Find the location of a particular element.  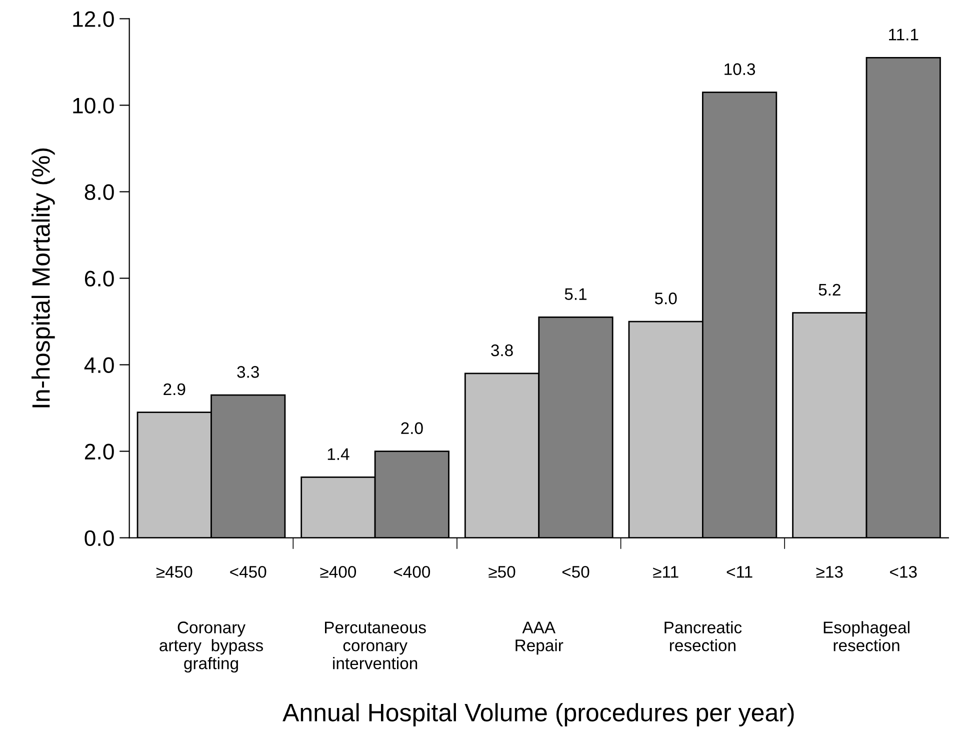

y-axis-title: In-hospital Mortality (%) is located at coordinates (43, 278).